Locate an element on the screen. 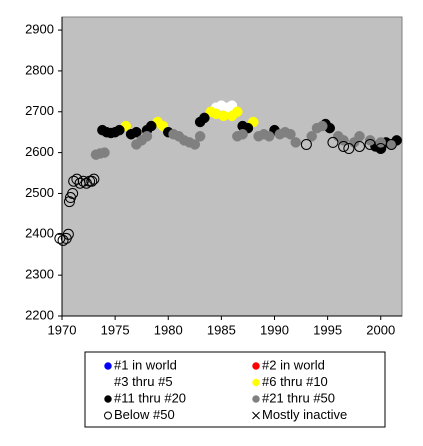 The height and width of the screenshot is (446, 423). y-tick-label: 2800 is located at coordinates (39, 69).